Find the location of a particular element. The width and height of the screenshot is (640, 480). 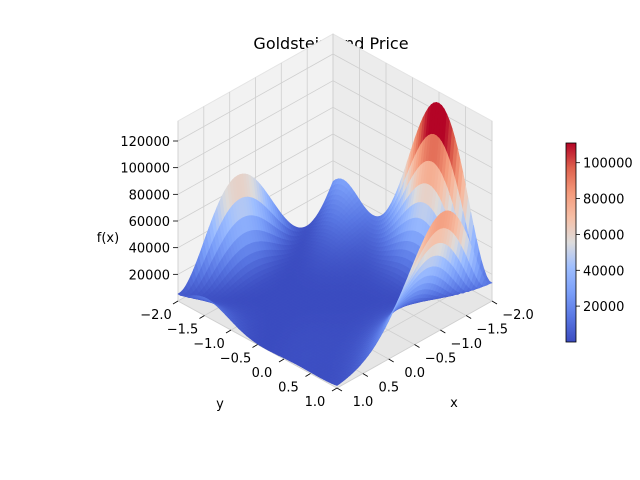

x-tick-label: −2.0 is located at coordinates (518, 315).